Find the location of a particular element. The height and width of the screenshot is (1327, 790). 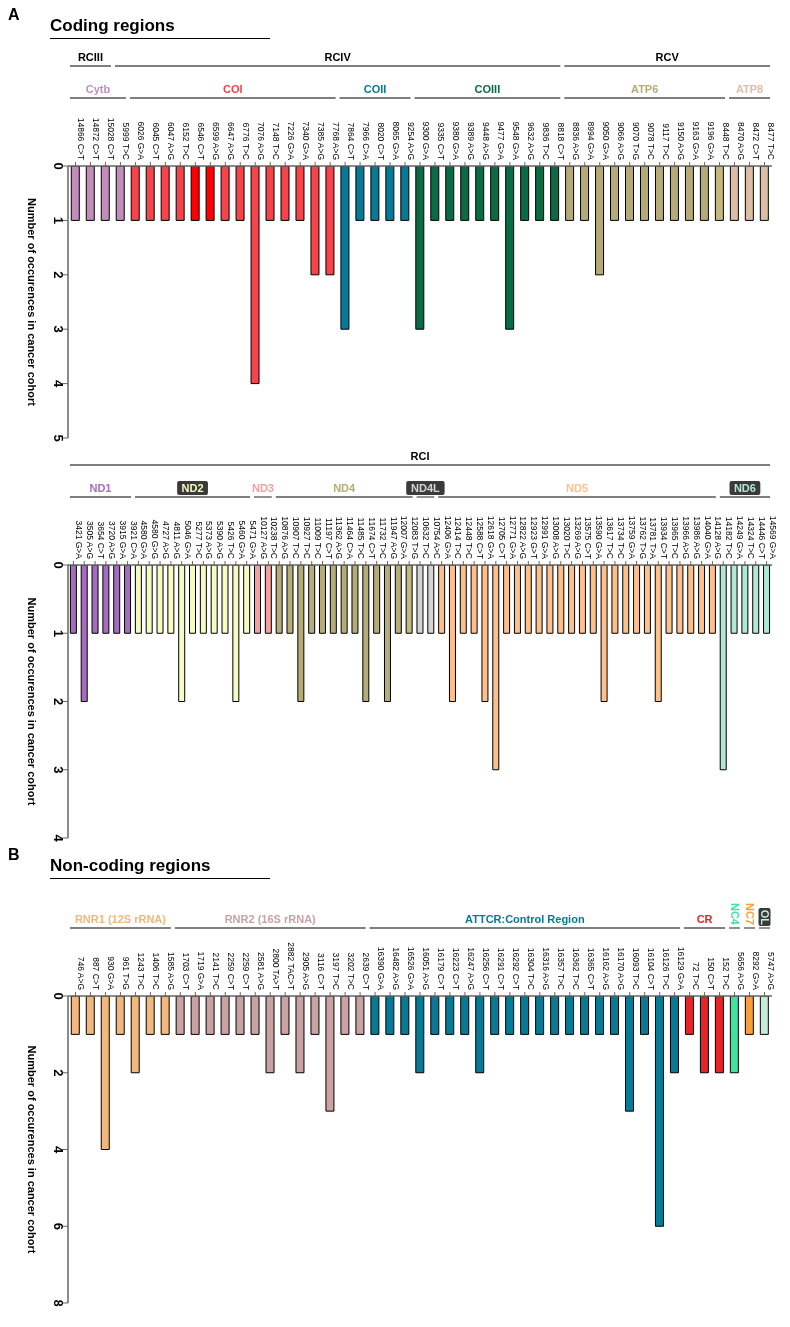

x-tick-label: 8477 T>C is located at coordinates (770, 141).